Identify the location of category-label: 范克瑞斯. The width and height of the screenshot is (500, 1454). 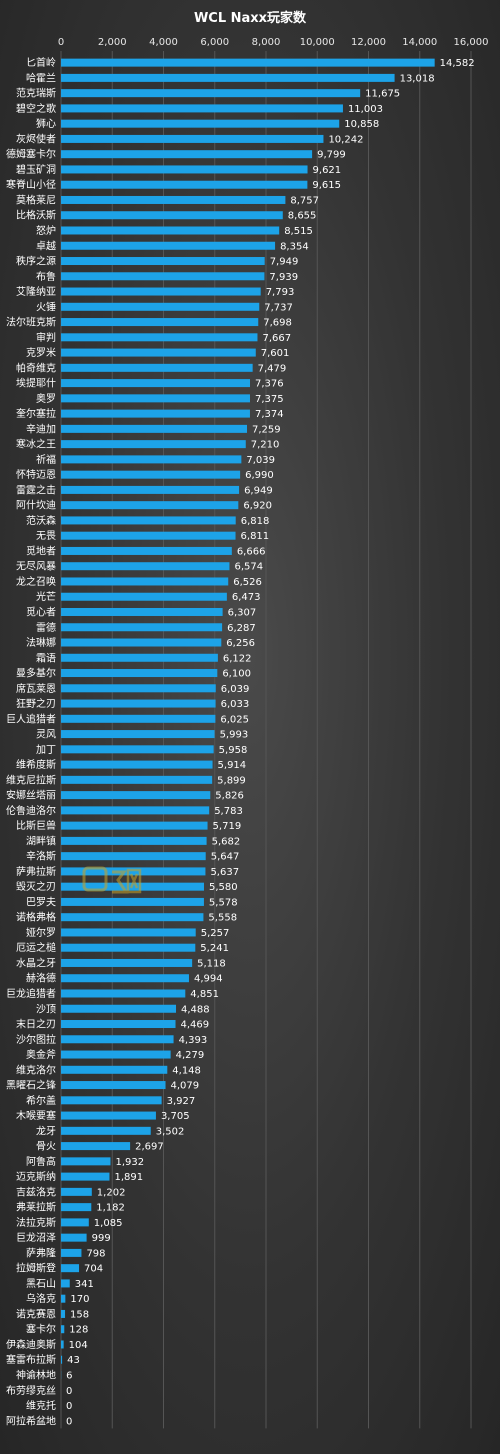
(36, 93).